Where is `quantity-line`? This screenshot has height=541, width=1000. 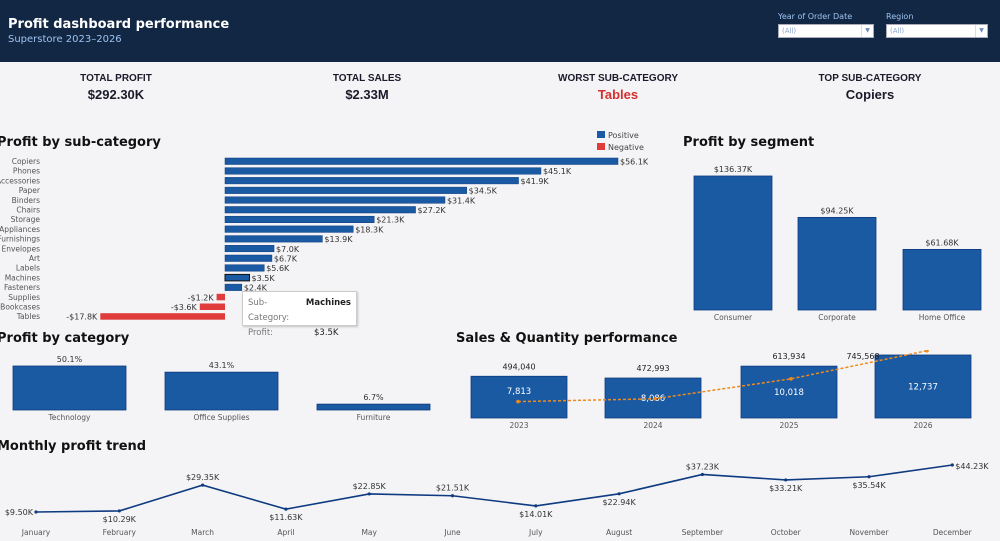 quantity-line is located at coordinates (722, 376).